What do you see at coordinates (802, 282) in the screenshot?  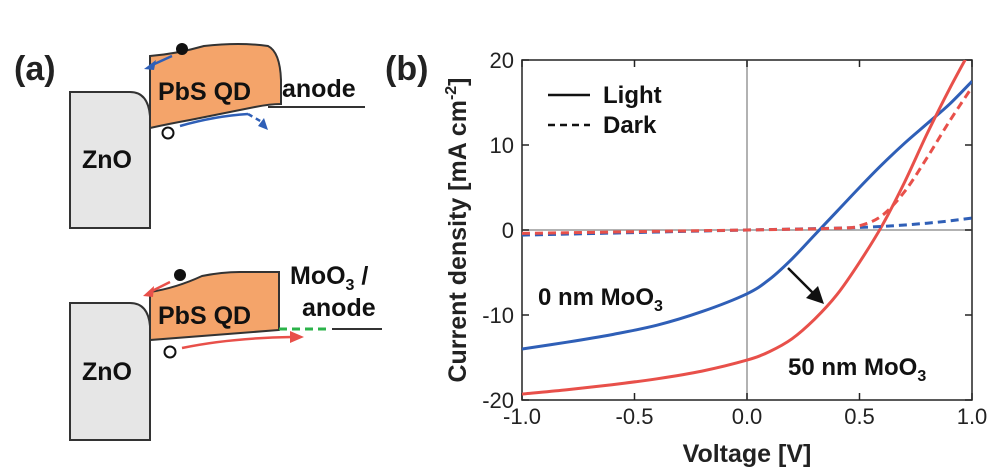 I see `shift-arrow-shaft` at bounding box center [802, 282].